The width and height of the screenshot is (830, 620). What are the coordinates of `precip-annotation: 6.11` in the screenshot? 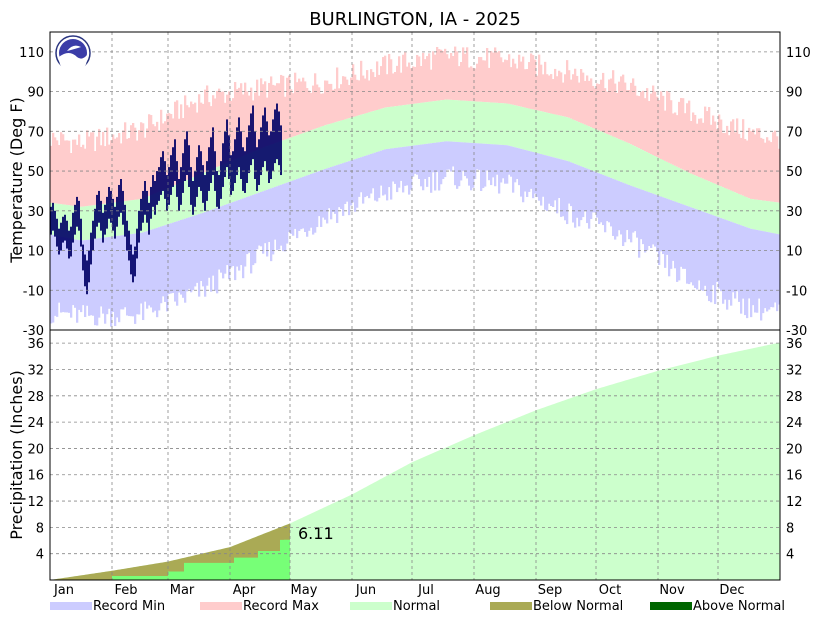 It's located at (316, 533).